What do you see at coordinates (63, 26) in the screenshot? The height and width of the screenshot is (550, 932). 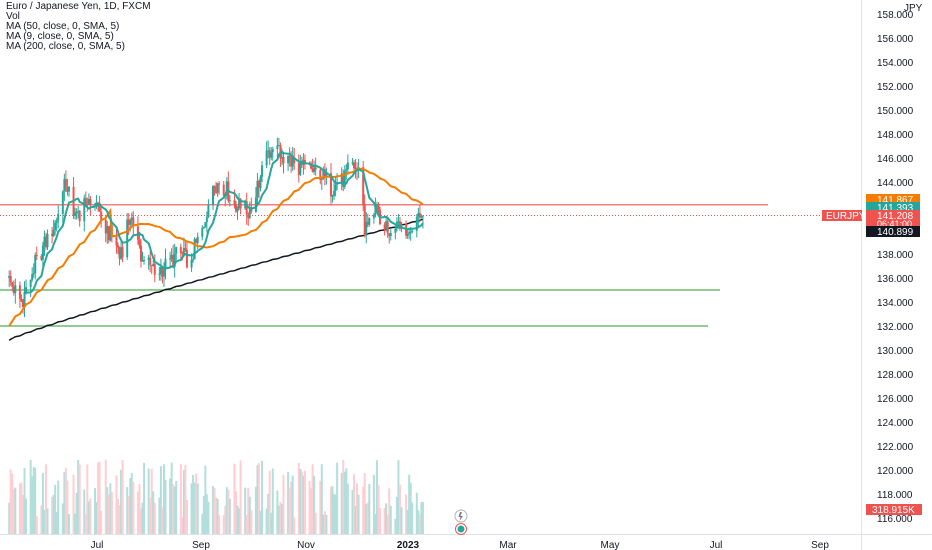 I see `legend-ma50: MA (50, close, 0, SMA, 5)` at bounding box center [63, 26].